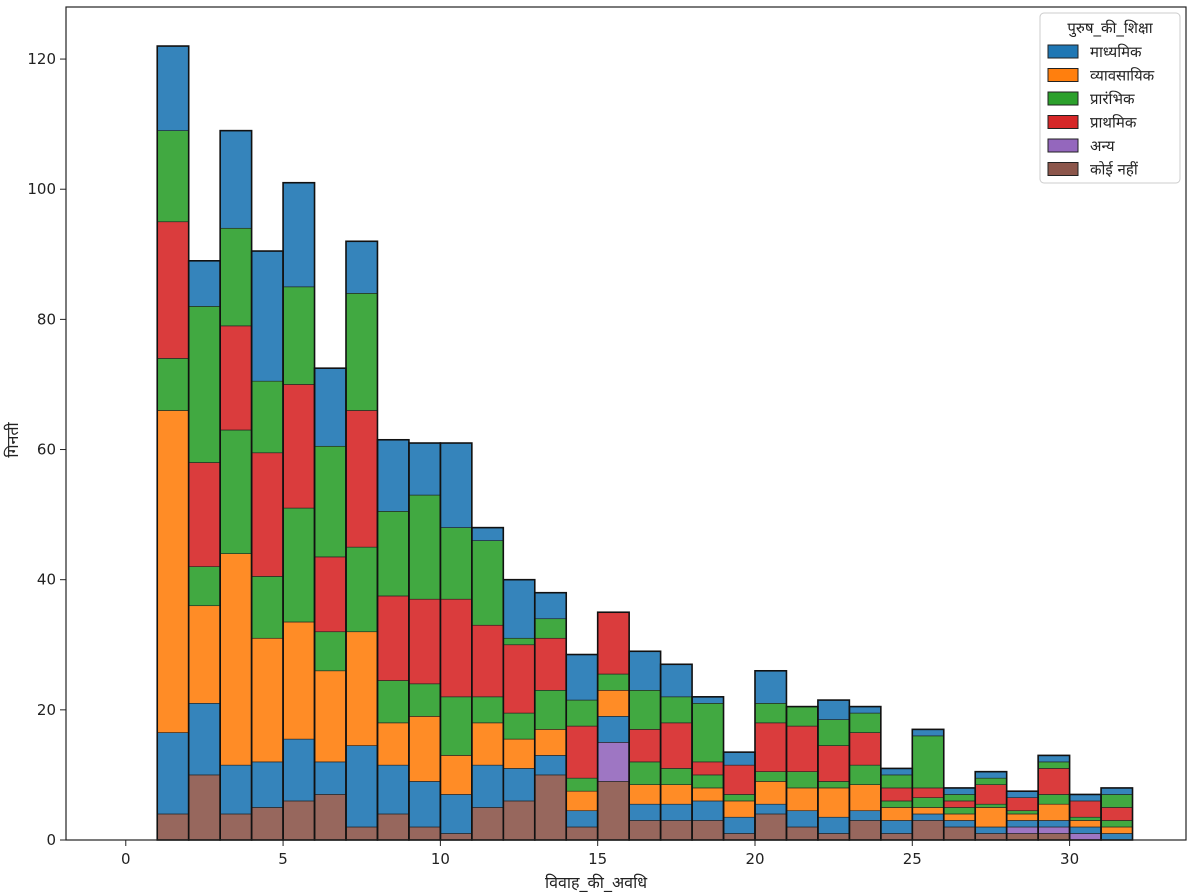 Image resolution: width=1196 pixels, height=896 pixels. Describe the element at coordinates (597, 859) in the screenshot. I see `x-tick-label: 15` at that location.